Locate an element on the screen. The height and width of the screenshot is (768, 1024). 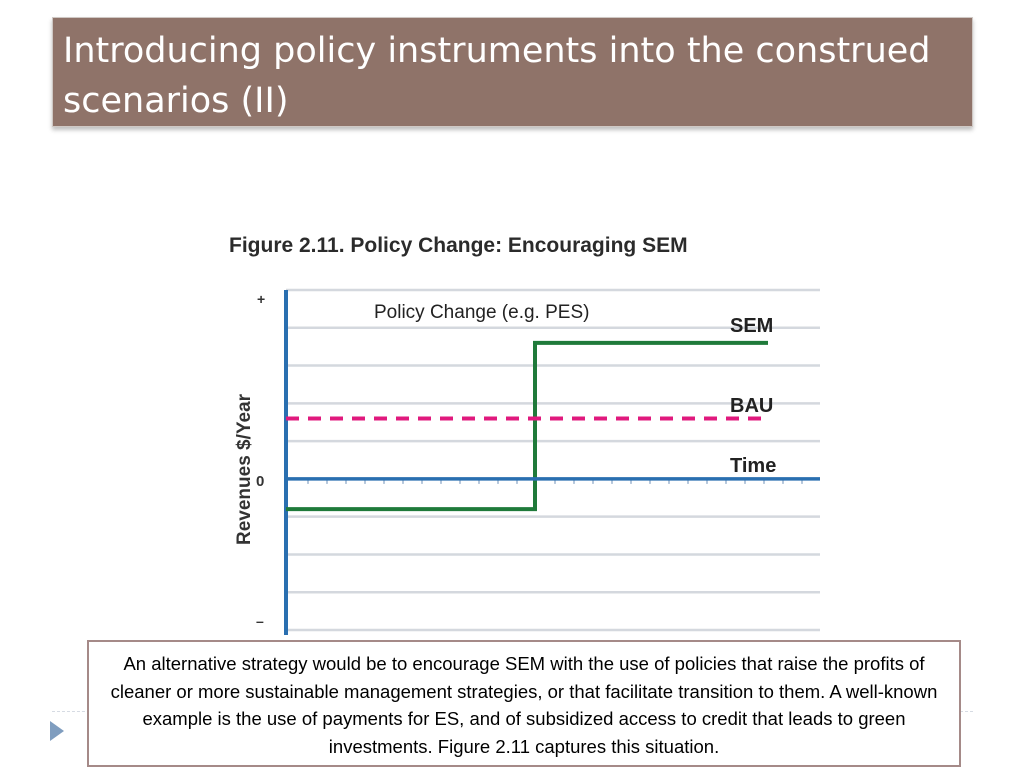
y-axis-label: Revenues $/Year is located at coordinates (244, 469).